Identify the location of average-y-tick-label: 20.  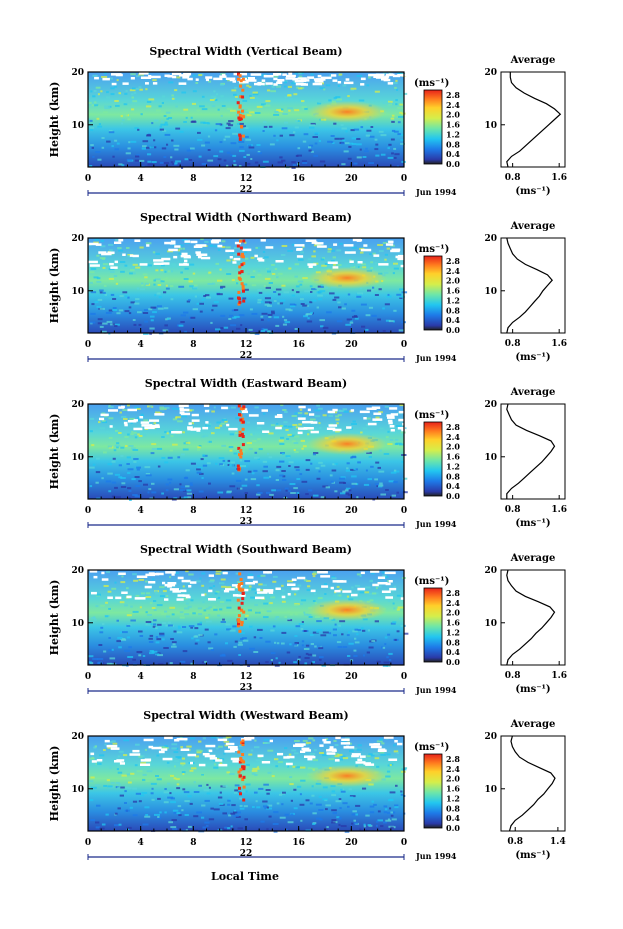
(490, 73).